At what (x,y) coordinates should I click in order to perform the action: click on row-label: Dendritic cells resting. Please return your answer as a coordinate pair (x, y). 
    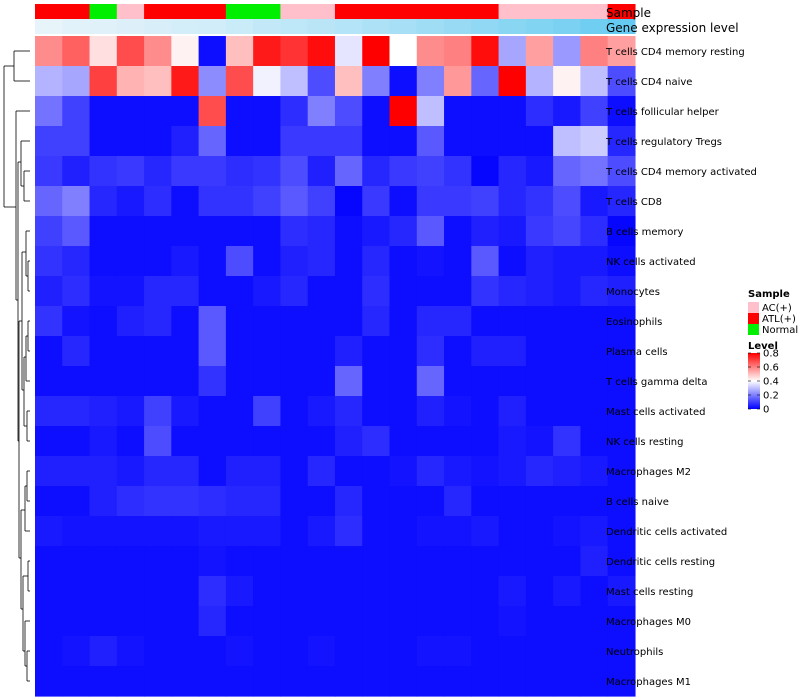
    Looking at the image, I should click on (660, 562).